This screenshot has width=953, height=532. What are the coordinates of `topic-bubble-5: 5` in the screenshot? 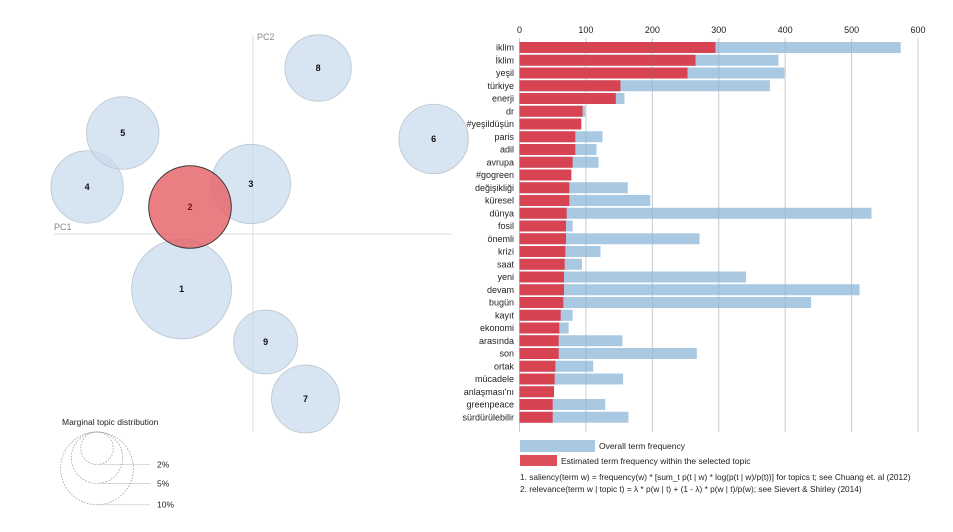 It's located at (123, 133).